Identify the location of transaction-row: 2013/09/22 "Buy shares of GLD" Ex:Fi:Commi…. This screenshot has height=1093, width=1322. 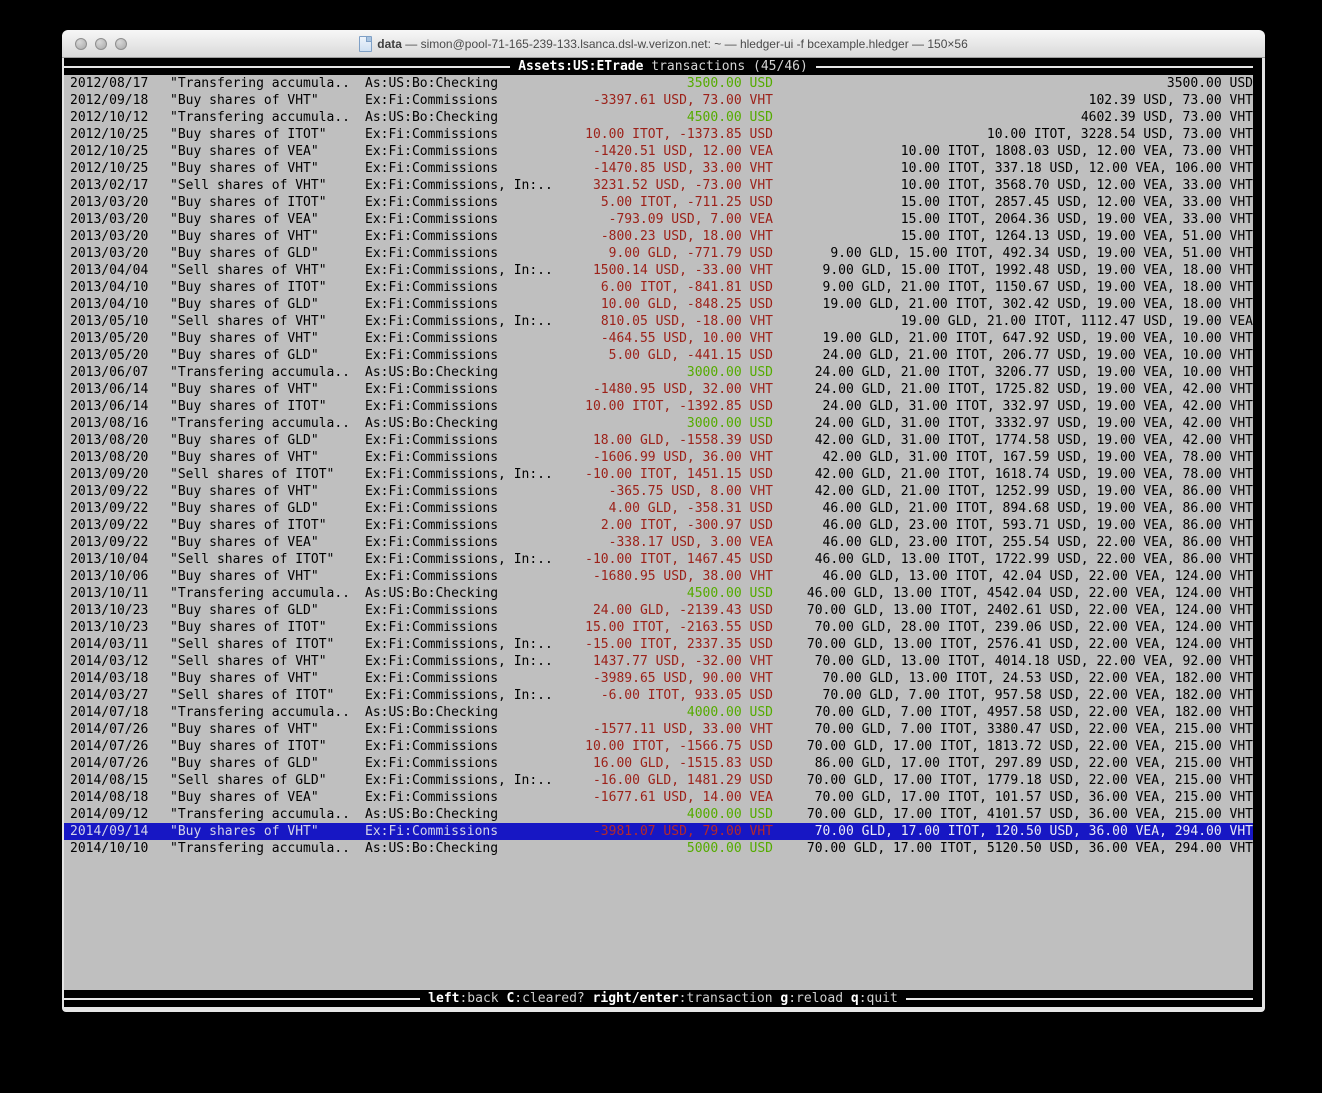
(663, 508).